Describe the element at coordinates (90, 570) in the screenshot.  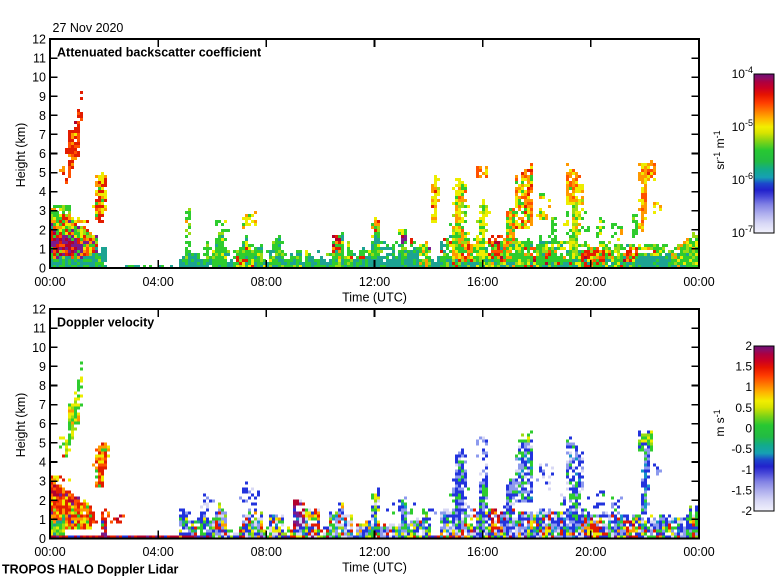
I see `svg-text: TROPOS HALO Doppler Lidar` at that location.